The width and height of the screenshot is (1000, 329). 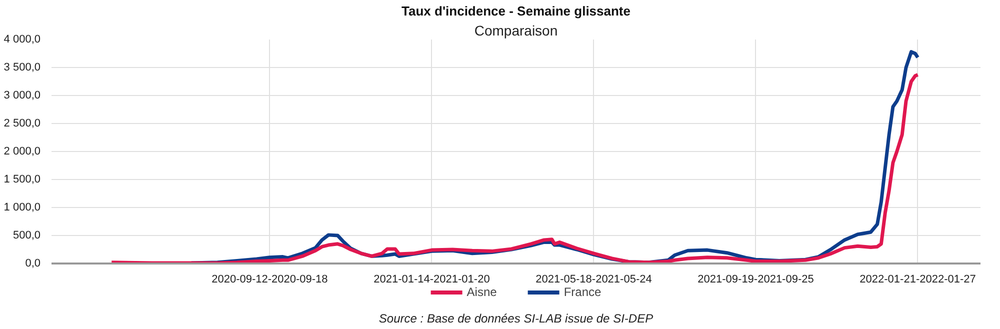 What do you see at coordinates (22, 208) in the screenshot?
I see `y-tick-label: 1 000,0` at bounding box center [22, 208].